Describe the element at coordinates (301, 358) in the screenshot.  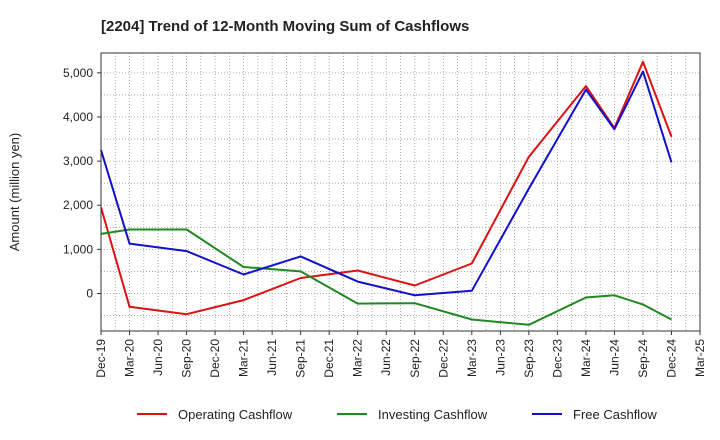
I see `x-tick-label: Sep-21` at that location.